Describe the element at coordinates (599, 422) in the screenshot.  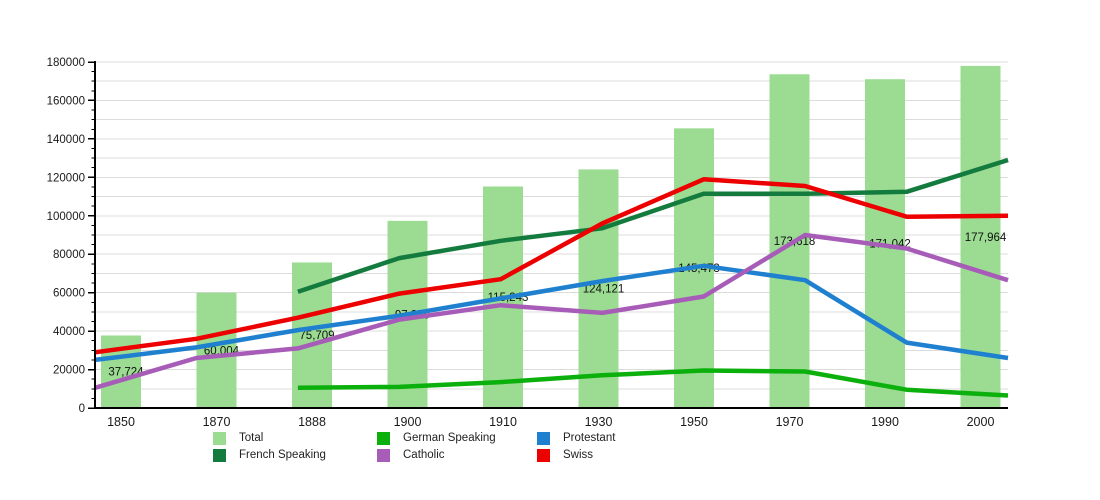
I see `x-tick-label-1930: 1930` at that location.